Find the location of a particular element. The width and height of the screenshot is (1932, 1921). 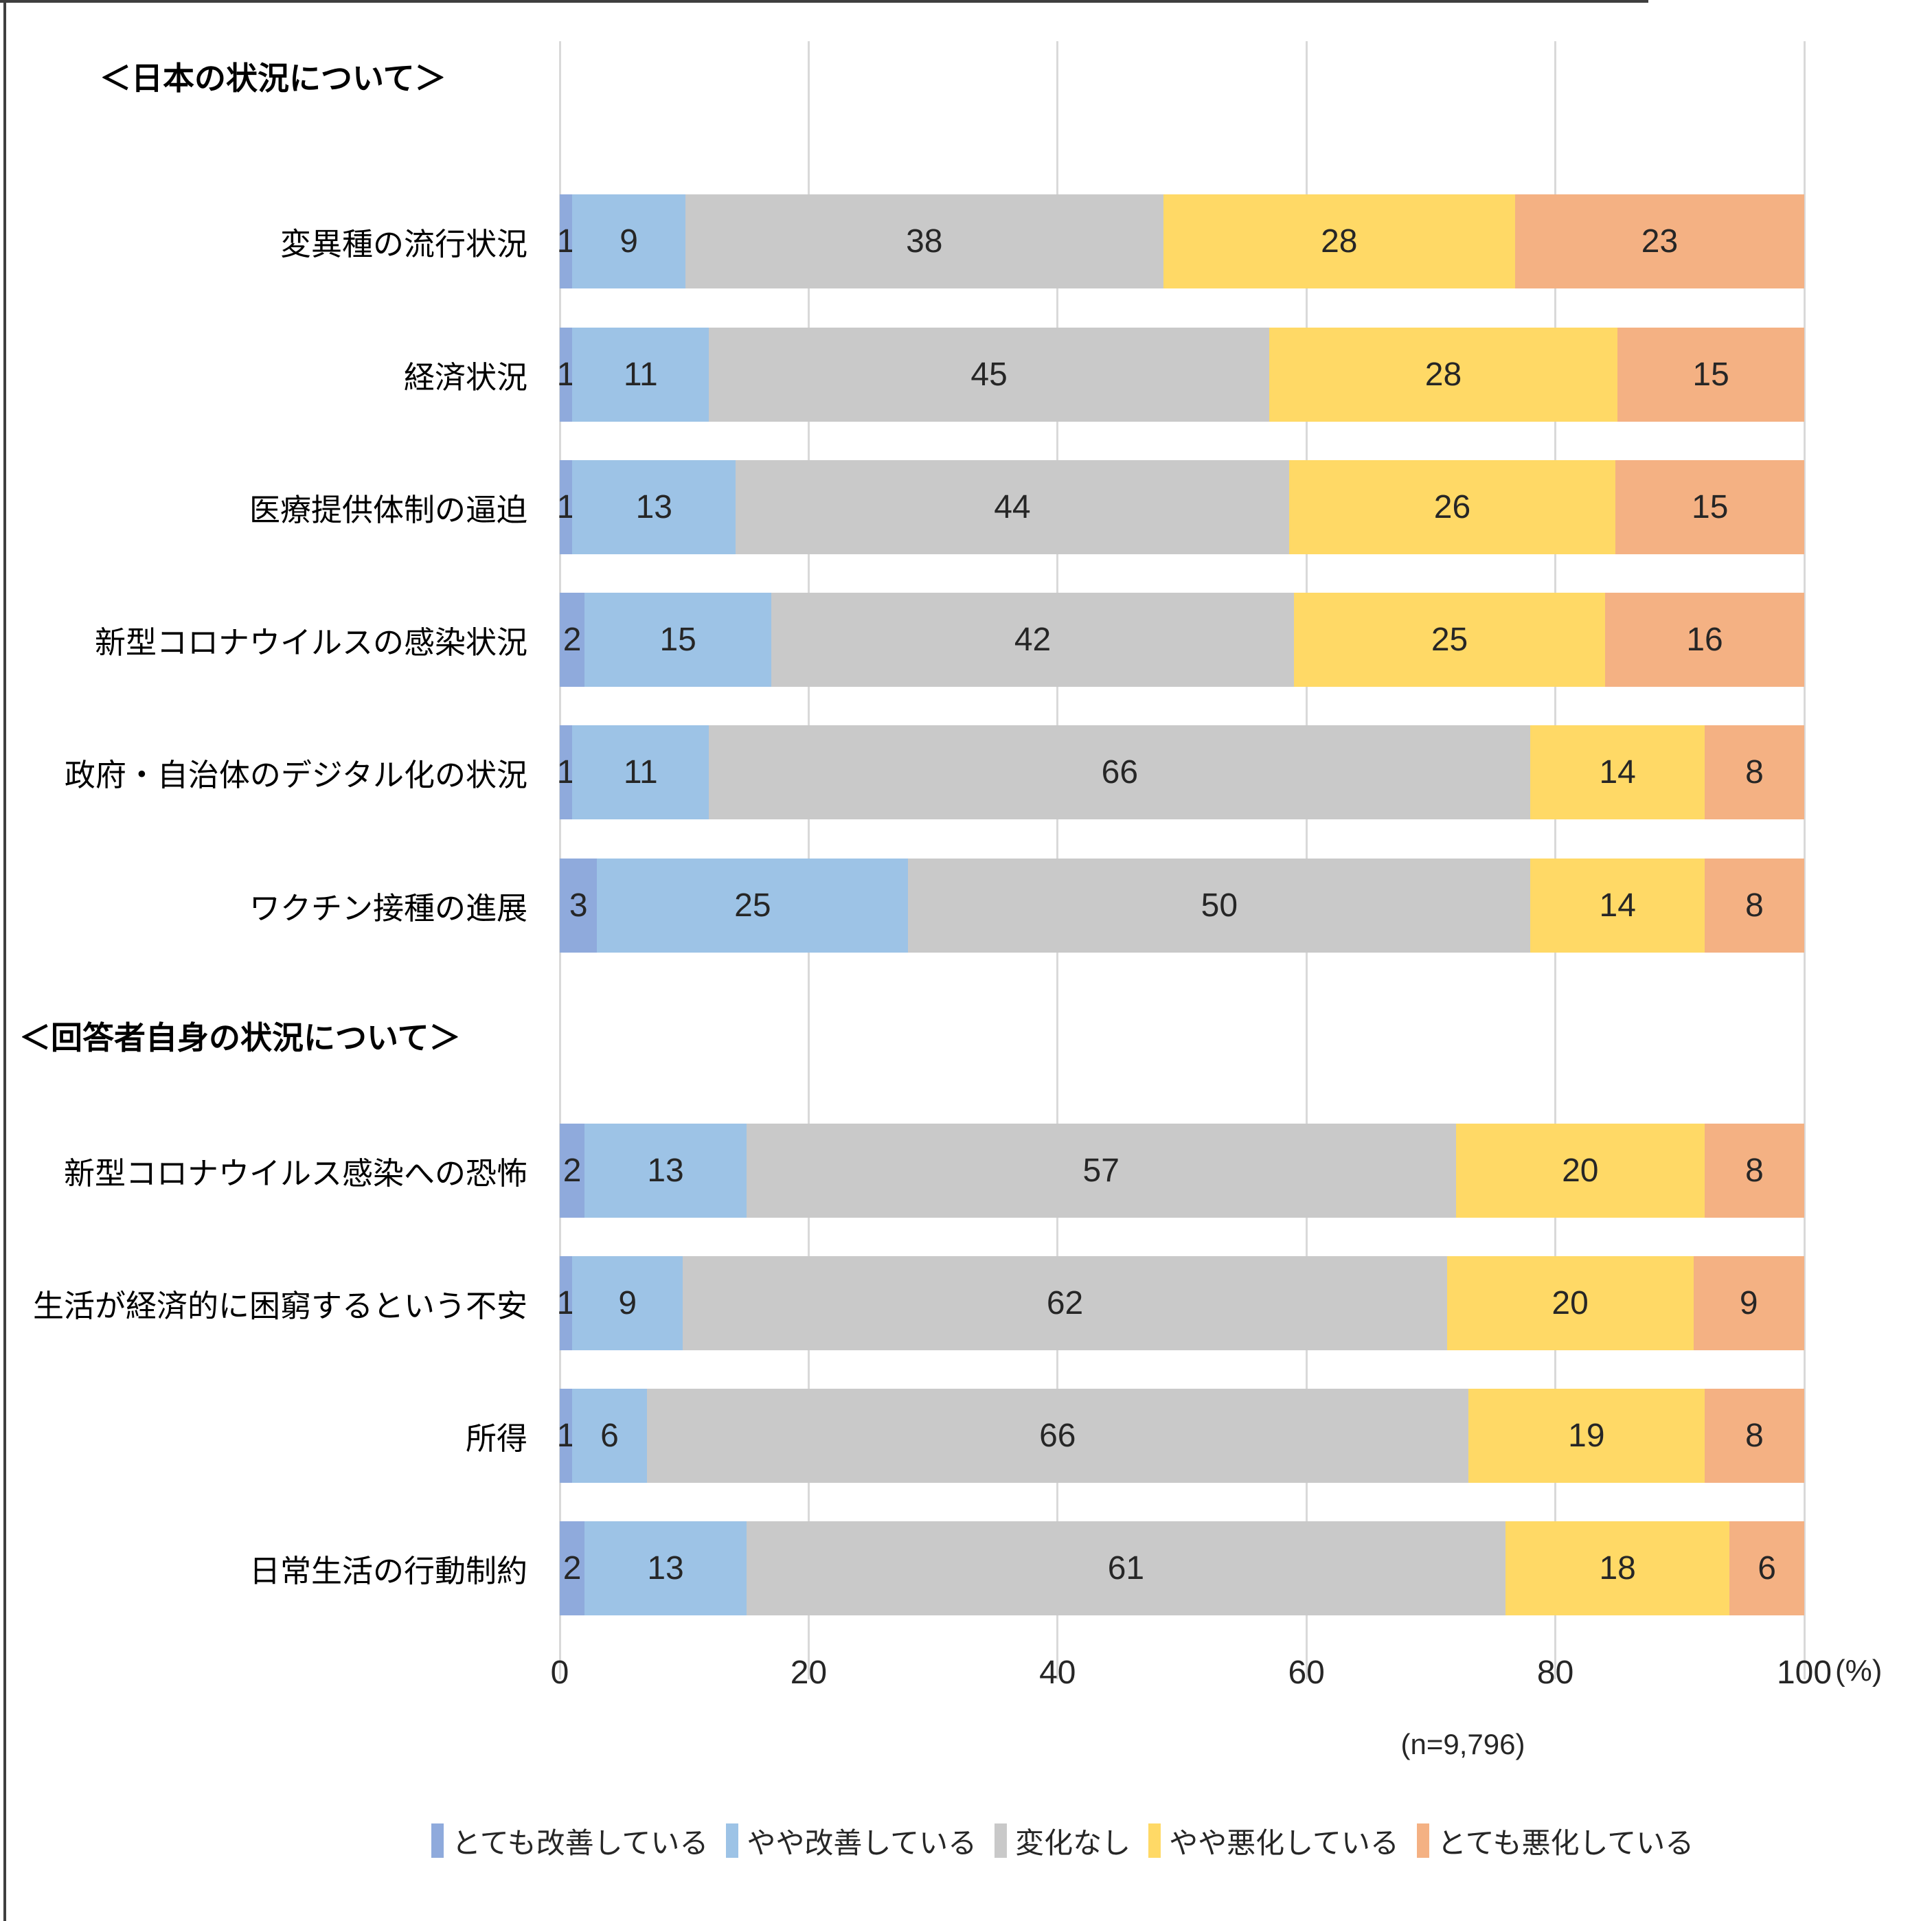

bar-segment-とても悪化している: 6 is located at coordinates (1766, 1568).